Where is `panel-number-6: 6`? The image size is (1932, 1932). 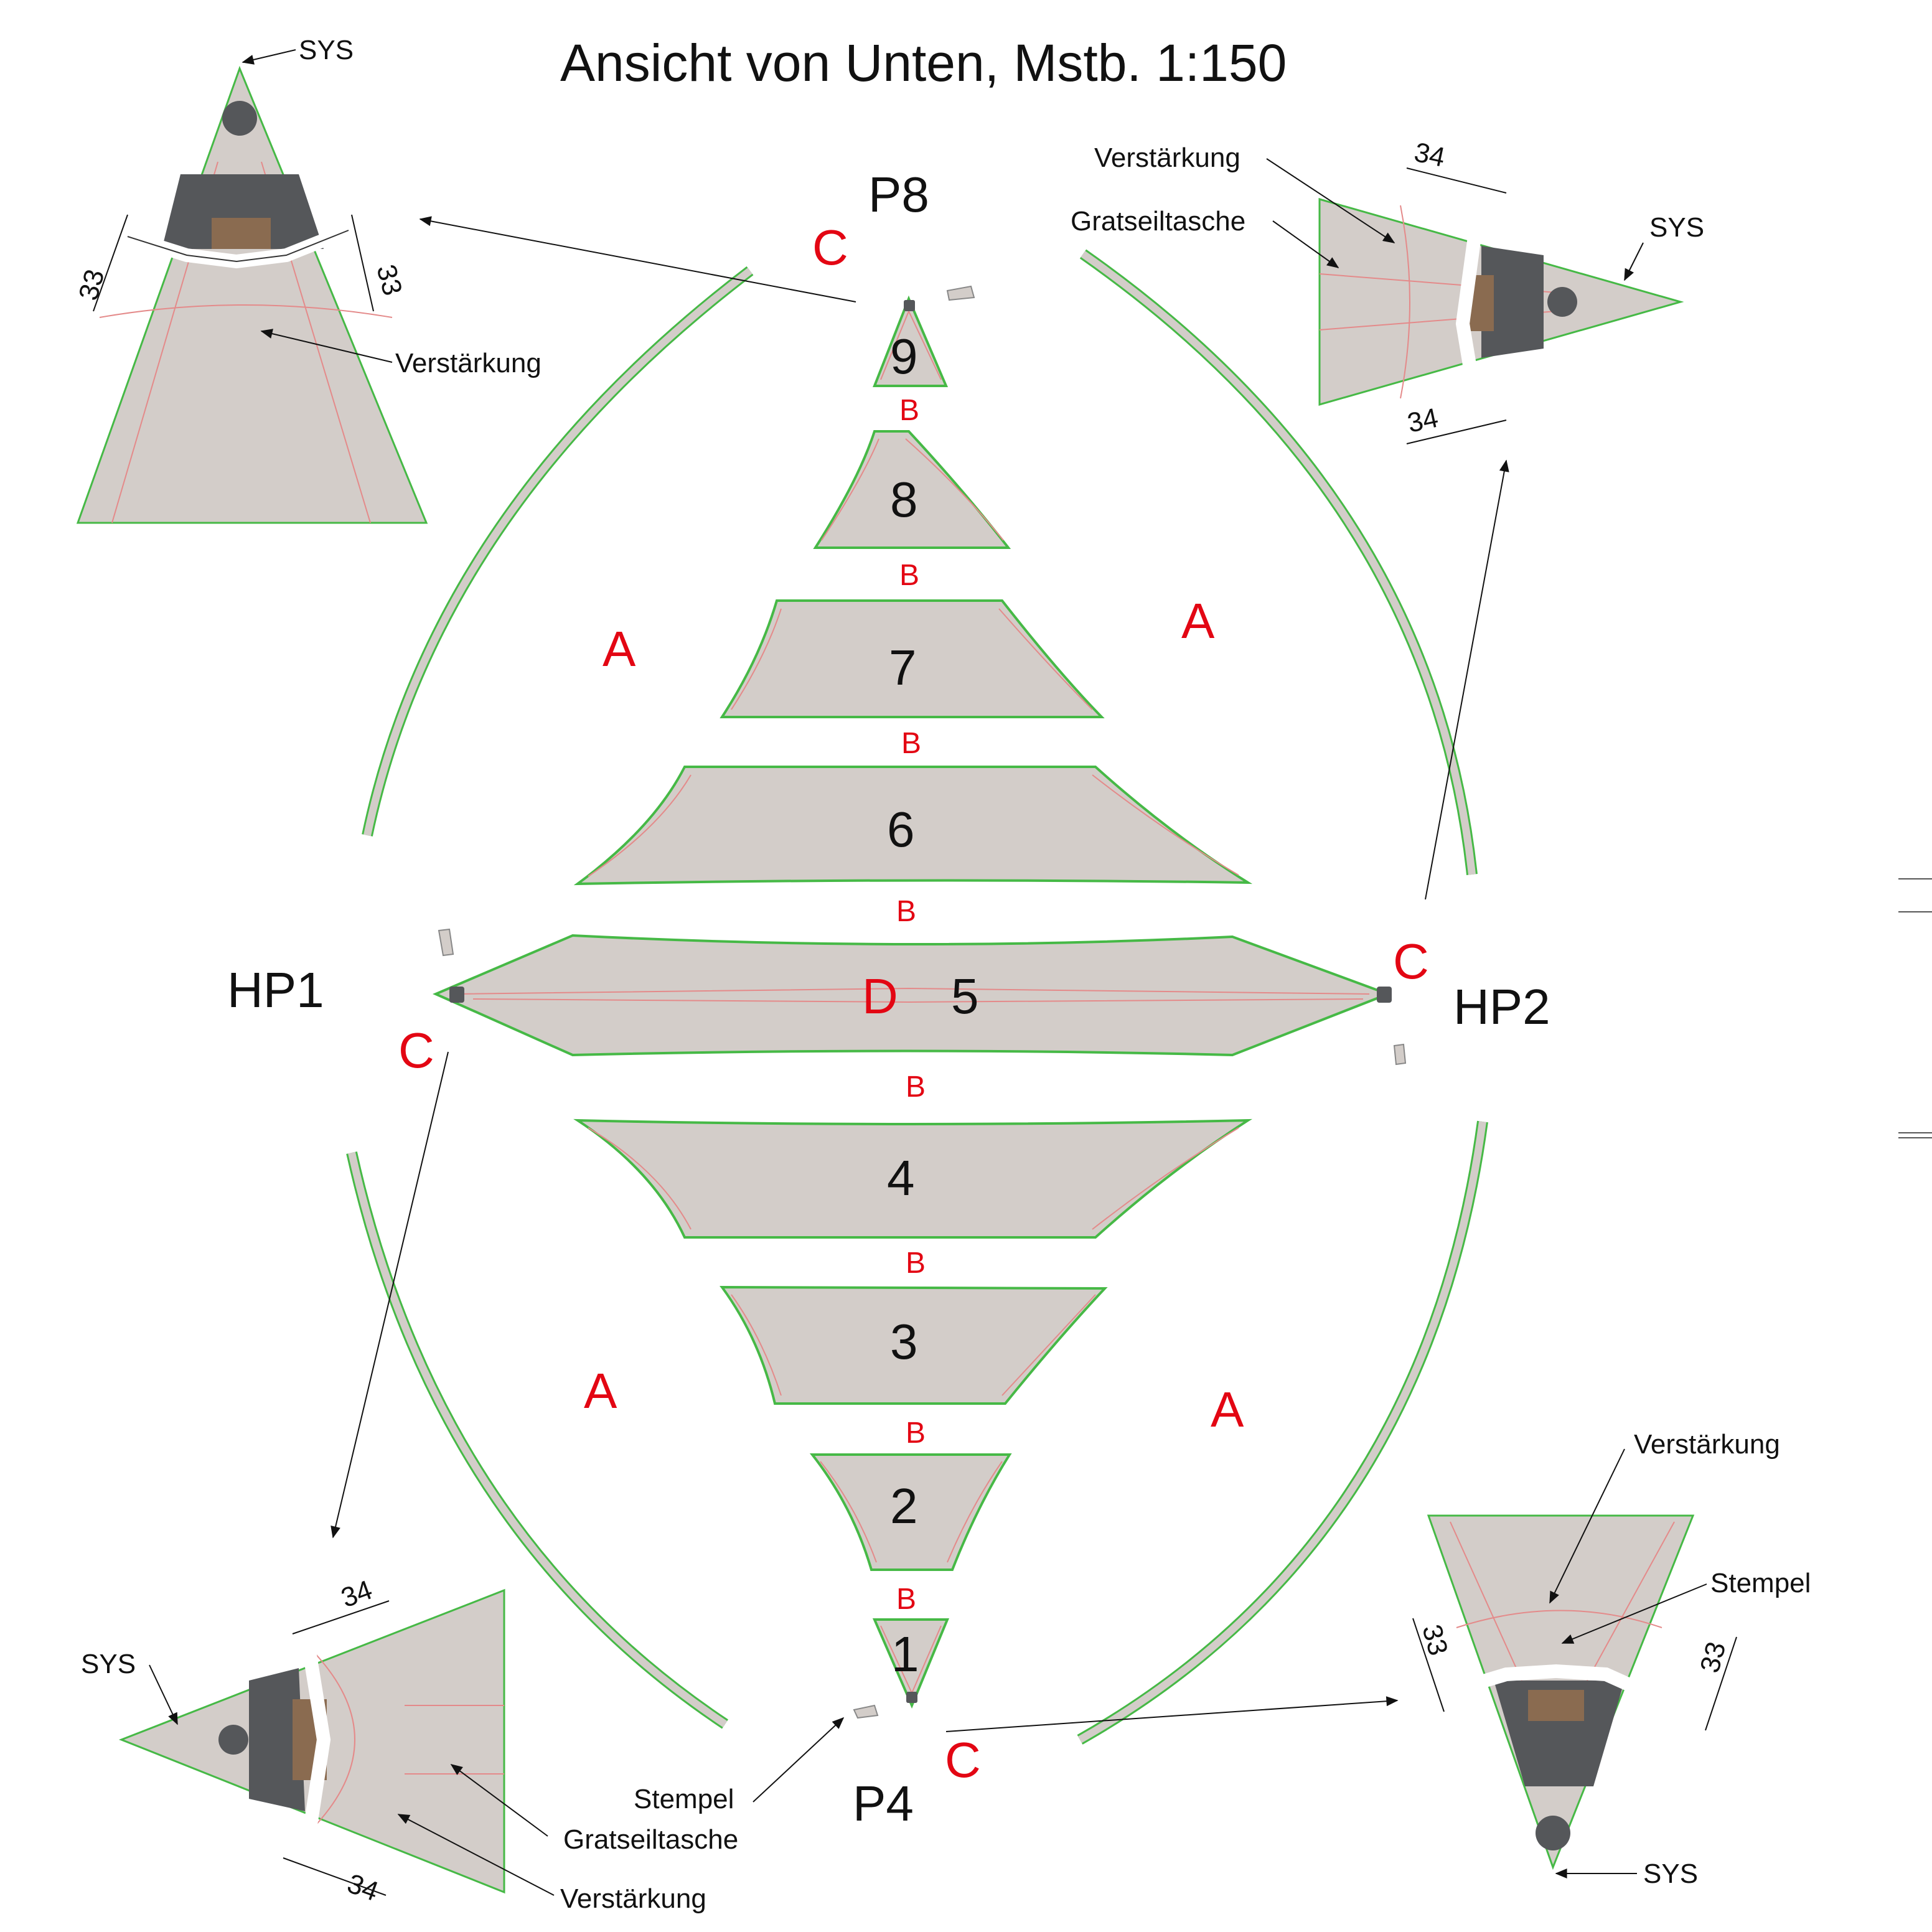 panel-number-6: 6 is located at coordinates (901, 829).